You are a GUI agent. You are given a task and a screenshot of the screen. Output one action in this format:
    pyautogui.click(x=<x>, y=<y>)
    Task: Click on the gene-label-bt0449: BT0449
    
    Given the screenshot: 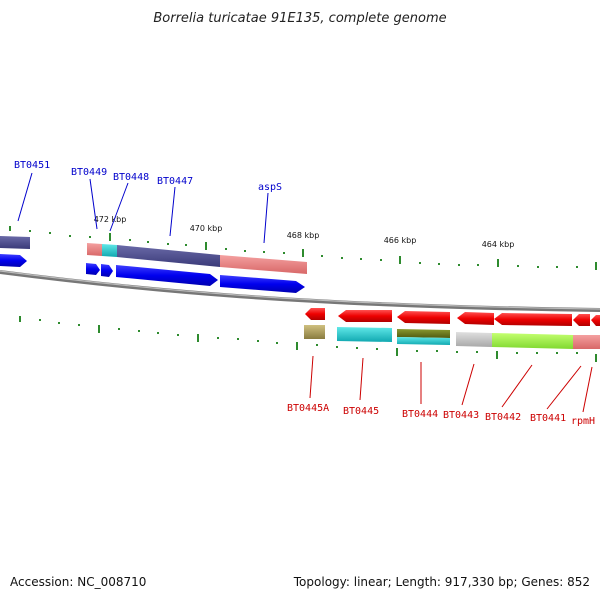 What is the action you would take?
    pyautogui.click(x=89, y=172)
    